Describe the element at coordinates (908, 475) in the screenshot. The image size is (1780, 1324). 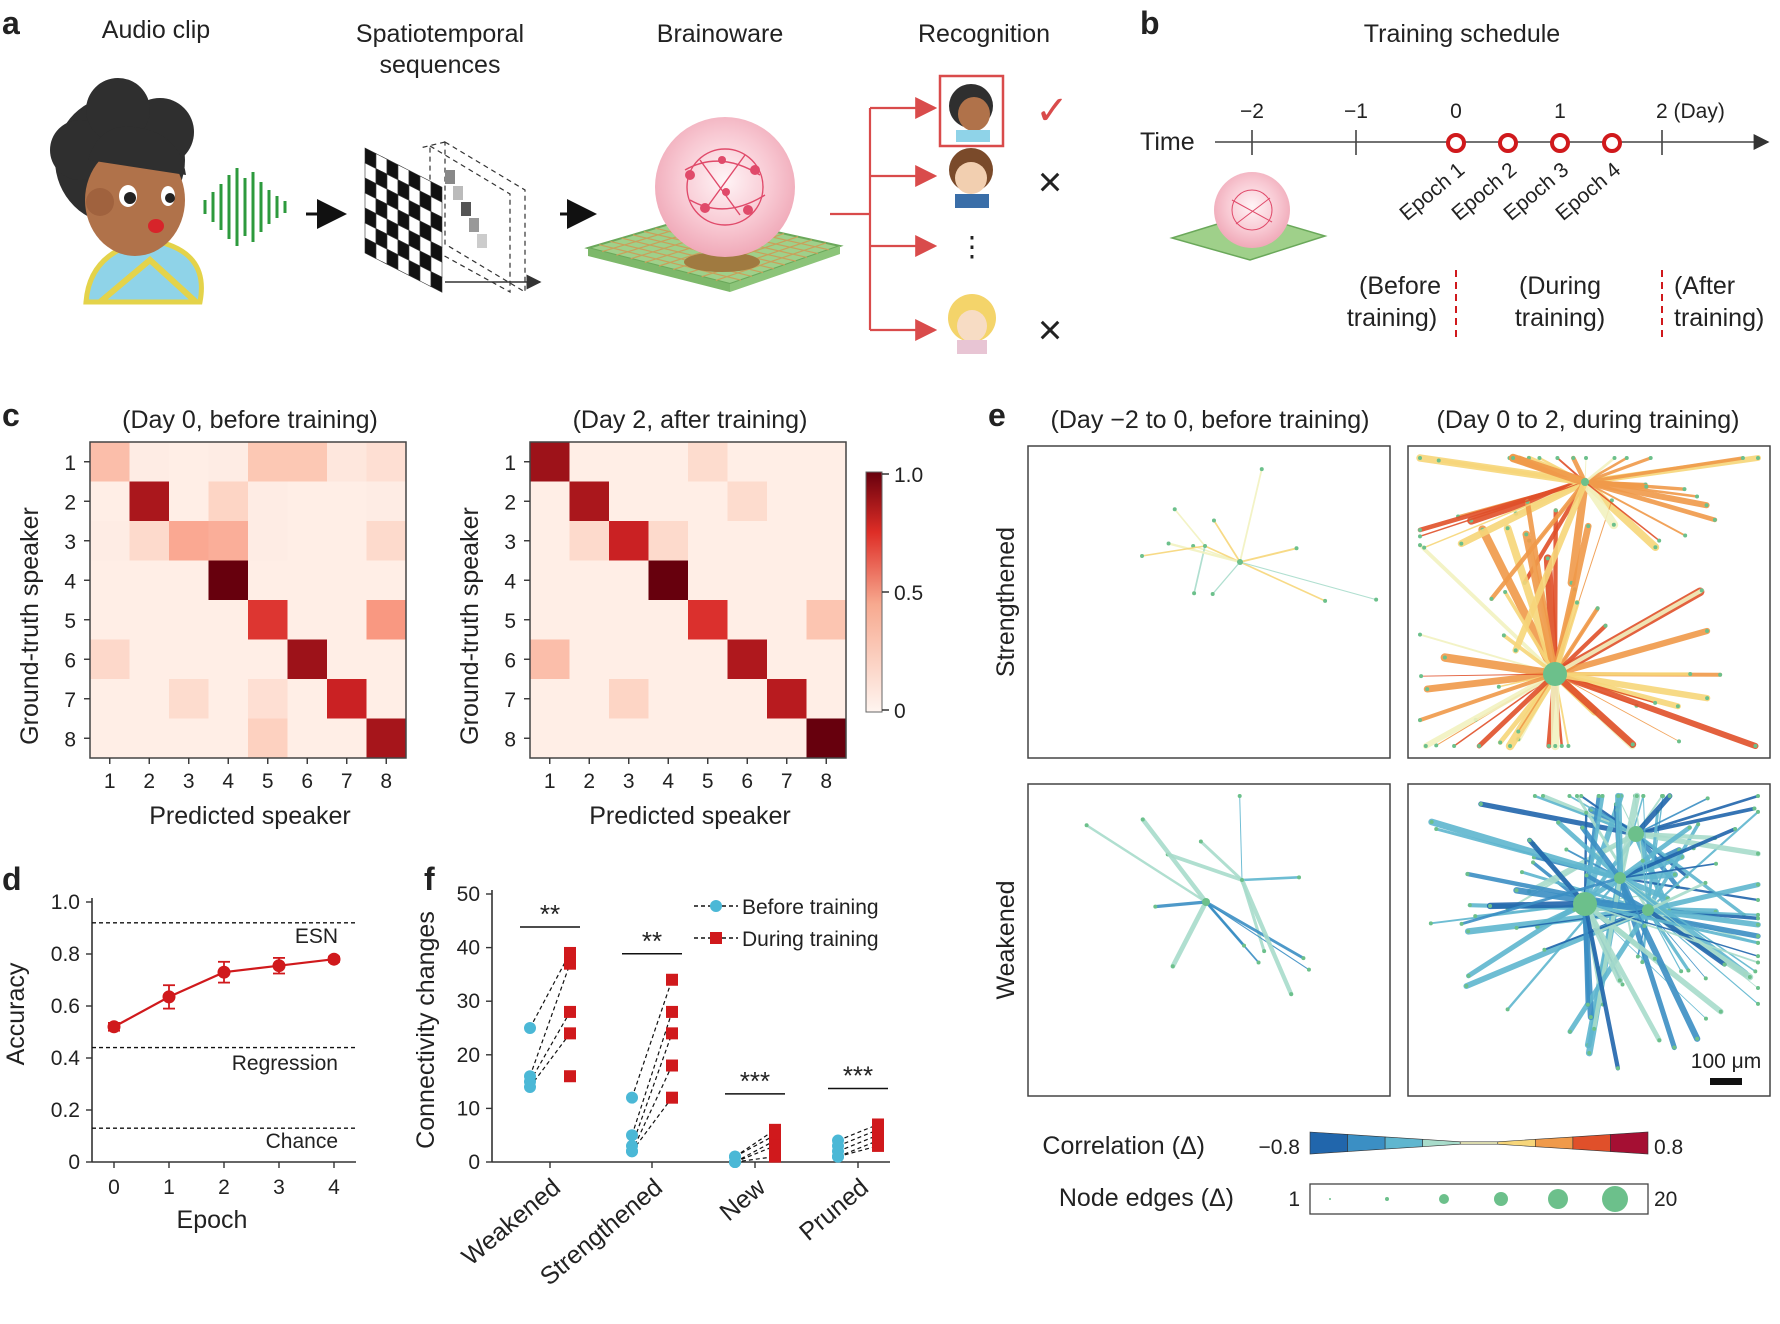
I see `colorbar-tick-max: 1.0` at that location.